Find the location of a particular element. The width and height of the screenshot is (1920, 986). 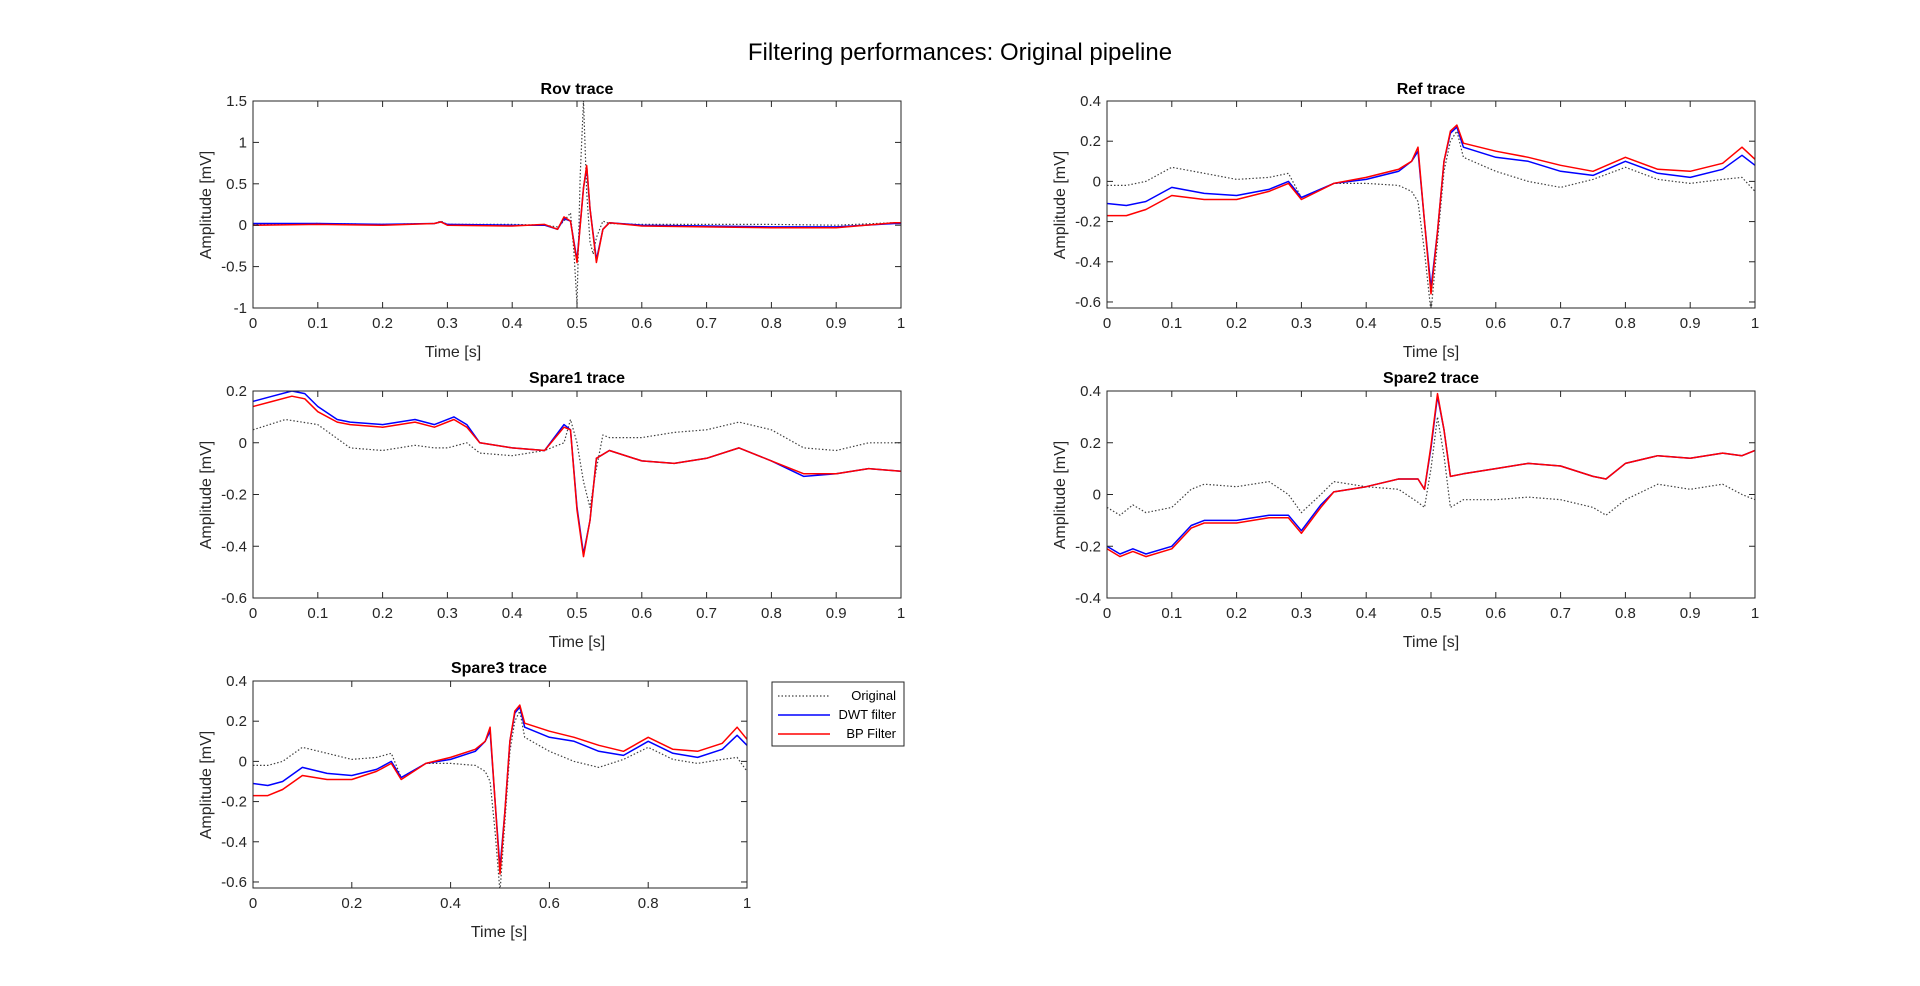

spare1-trace-ytick-label: -0.4 is located at coordinates (234, 546).